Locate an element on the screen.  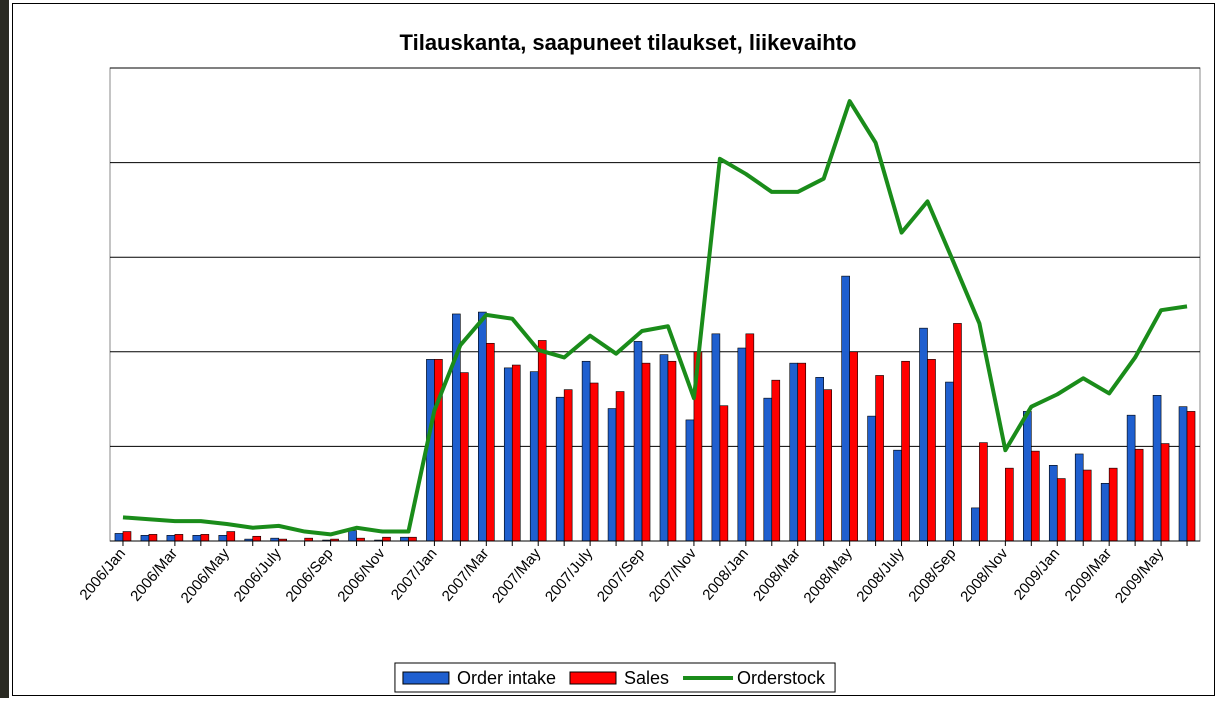
legend-item: Sales is located at coordinates (619, 678).